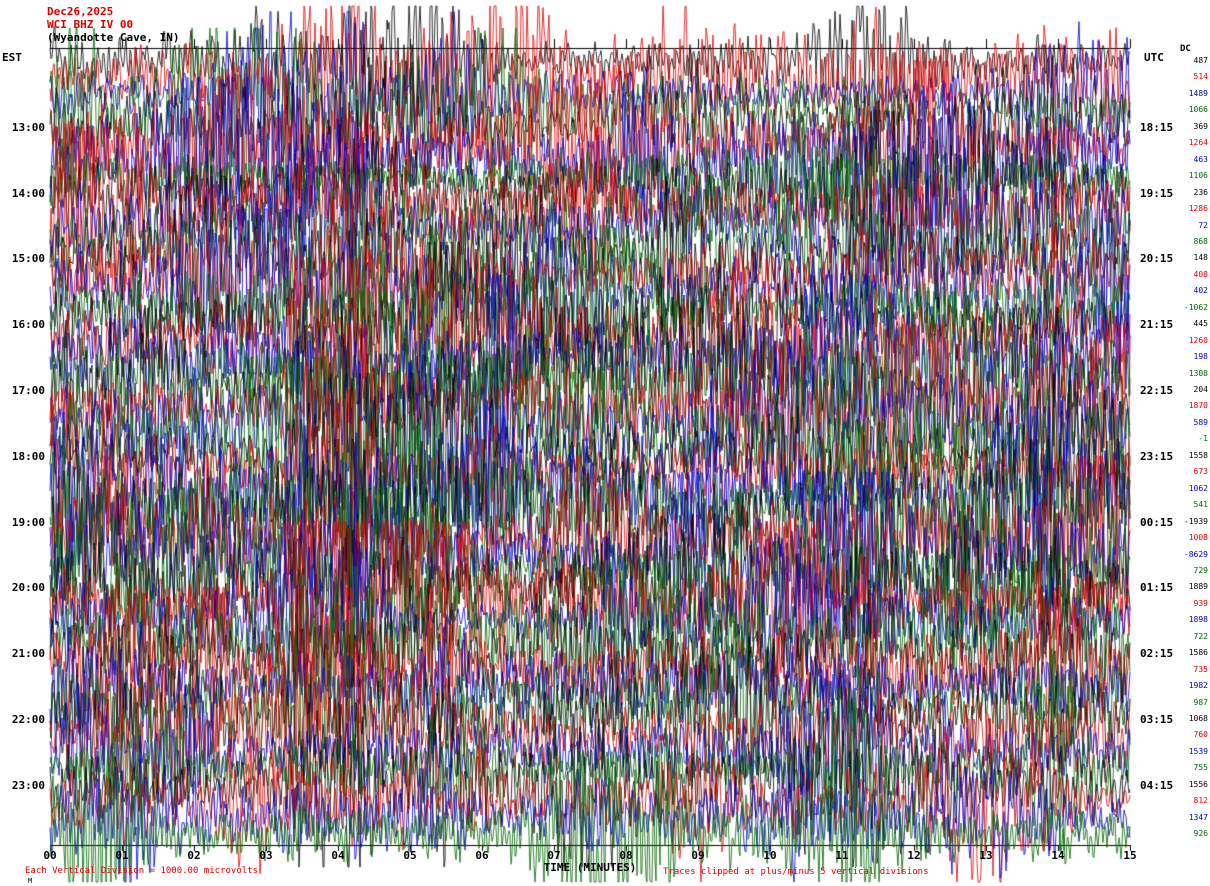  Describe the element at coordinates (554, 855) in the screenshot. I see `x-axis-tick: 07` at that location.